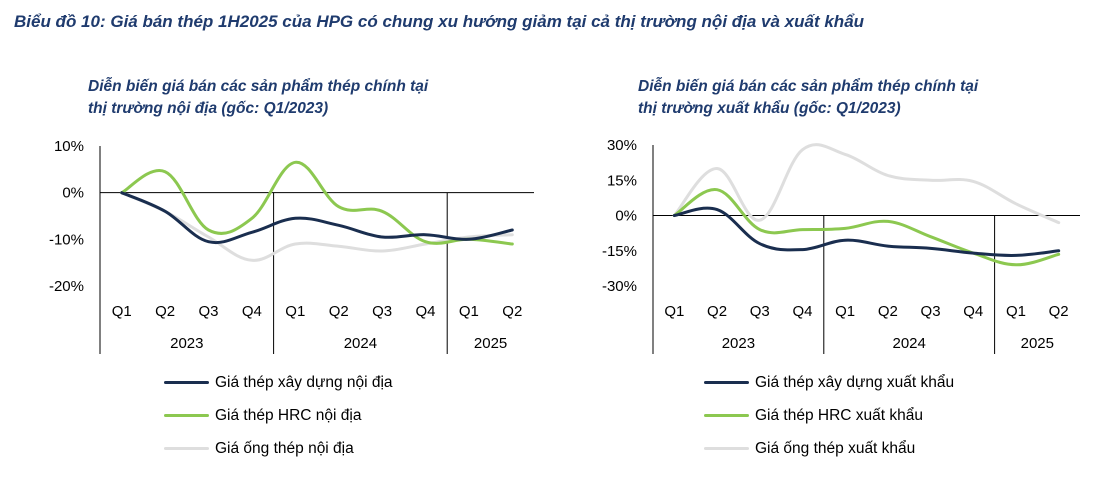  I want to click on legend-item: Giá ống thép nội địa, so click(278, 448).